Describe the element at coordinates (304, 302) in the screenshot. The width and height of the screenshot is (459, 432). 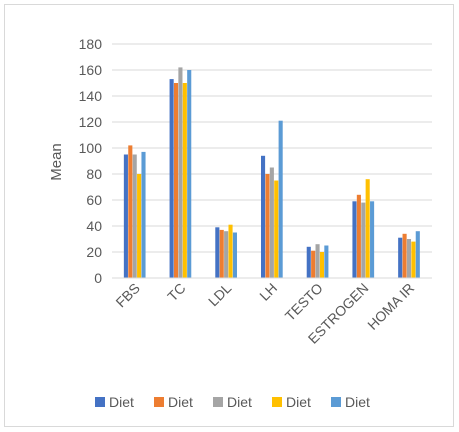
I see `x-tick-label: TESTO` at that location.